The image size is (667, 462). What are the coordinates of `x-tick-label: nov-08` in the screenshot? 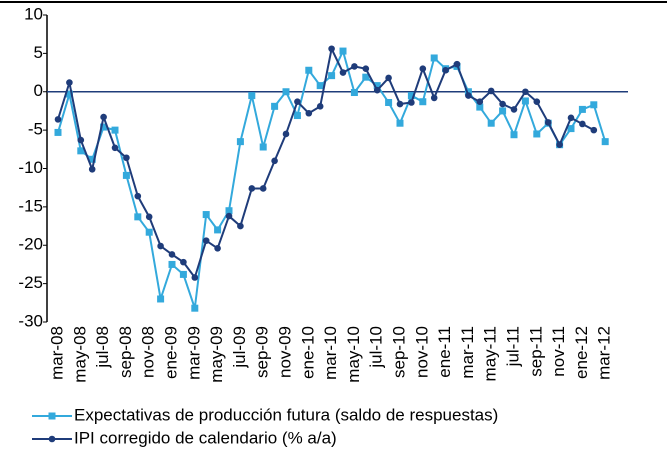 It's located at (148, 352).